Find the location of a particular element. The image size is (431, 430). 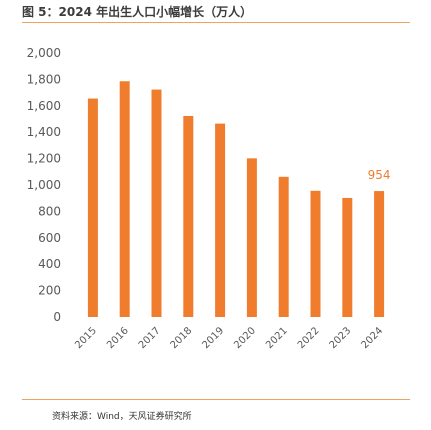

y-tick-label: 1,600 is located at coordinates (44, 106).